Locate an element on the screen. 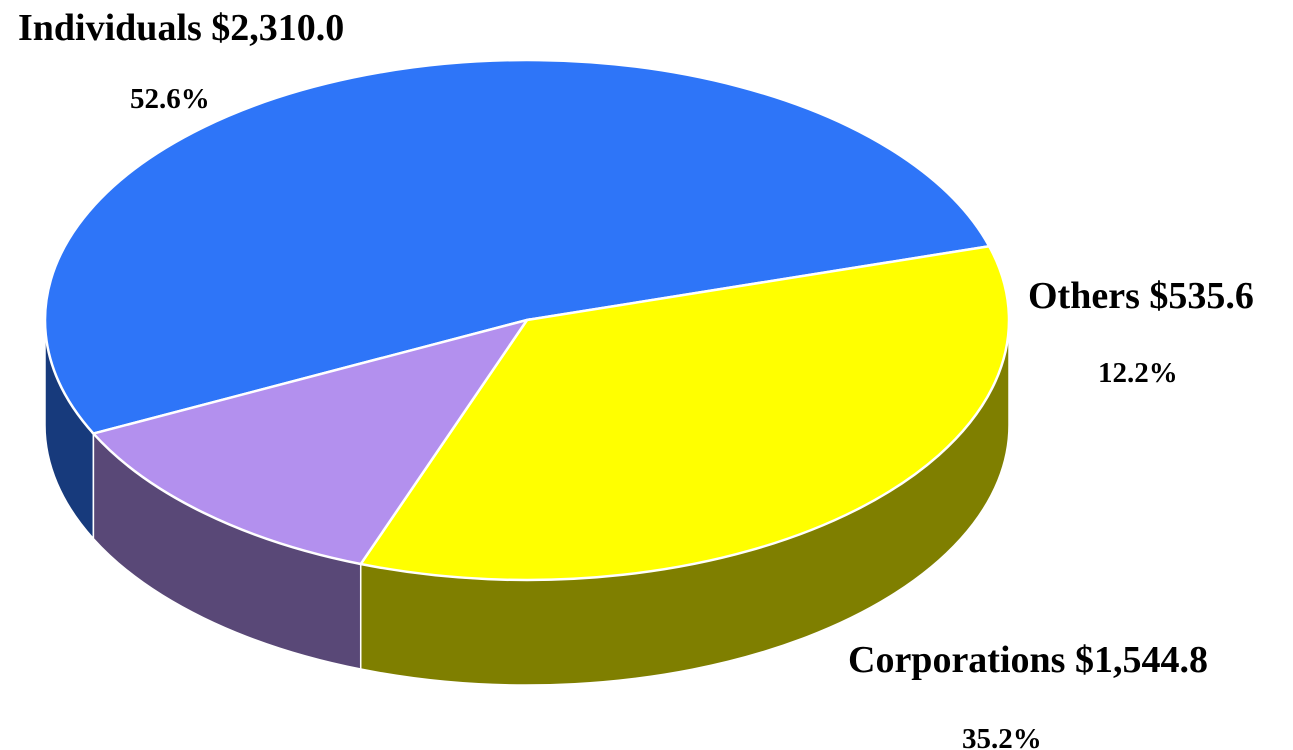 This screenshot has width=1293, height=750. slice-label: Individuals $2,310.0 is located at coordinates (181, 28).